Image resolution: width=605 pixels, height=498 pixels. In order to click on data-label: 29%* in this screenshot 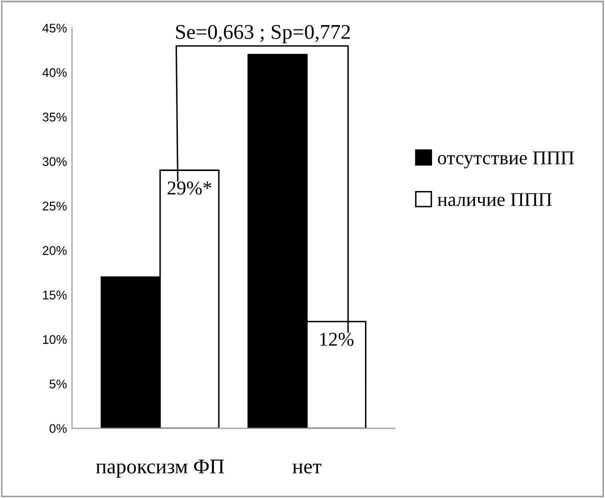, I will do `click(190, 188)`.